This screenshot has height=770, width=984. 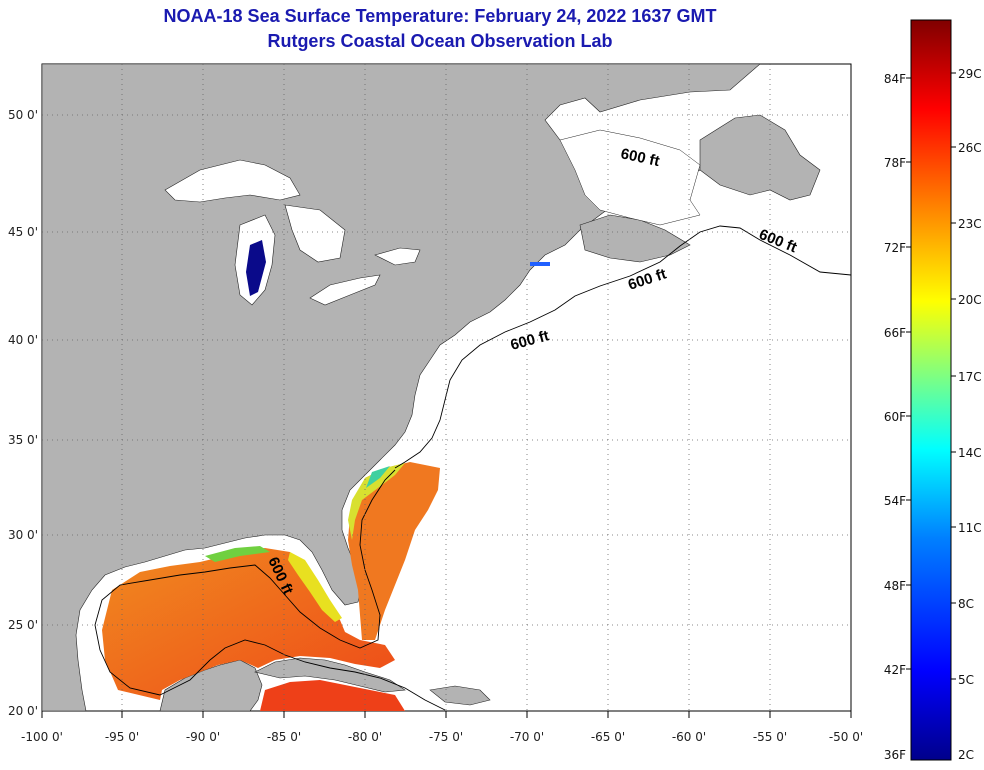 What do you see at coordinates (315, 587) in the screenshot?
I see `sst-florida-shelf` at bounding box center [315, 587].